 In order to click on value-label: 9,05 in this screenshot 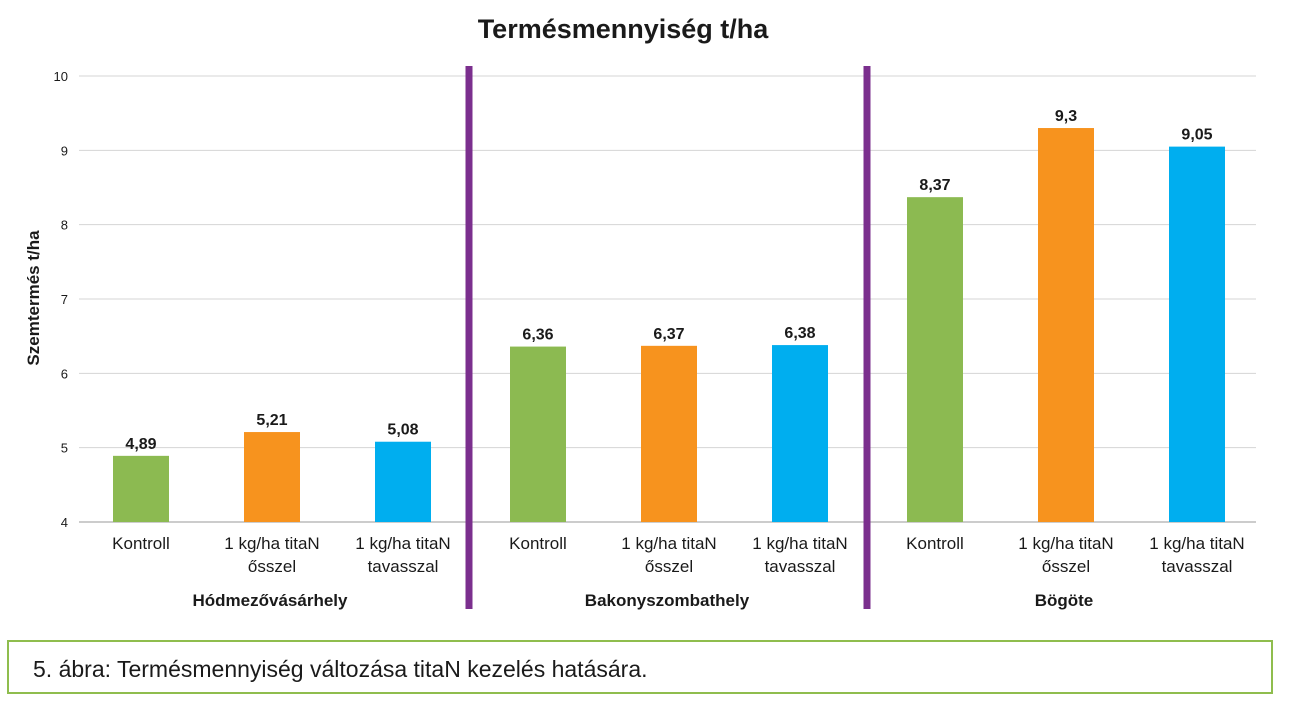, I will do `click(1196, 135)`.